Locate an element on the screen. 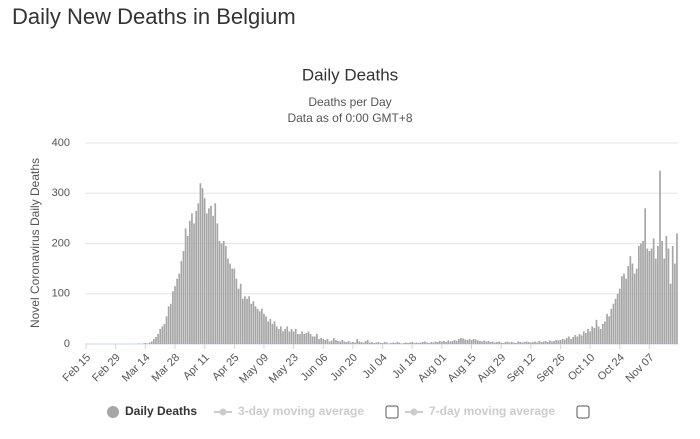 The height and width of the screenshot is (439, 700). legend-marker is located at coordinates (414, 412).